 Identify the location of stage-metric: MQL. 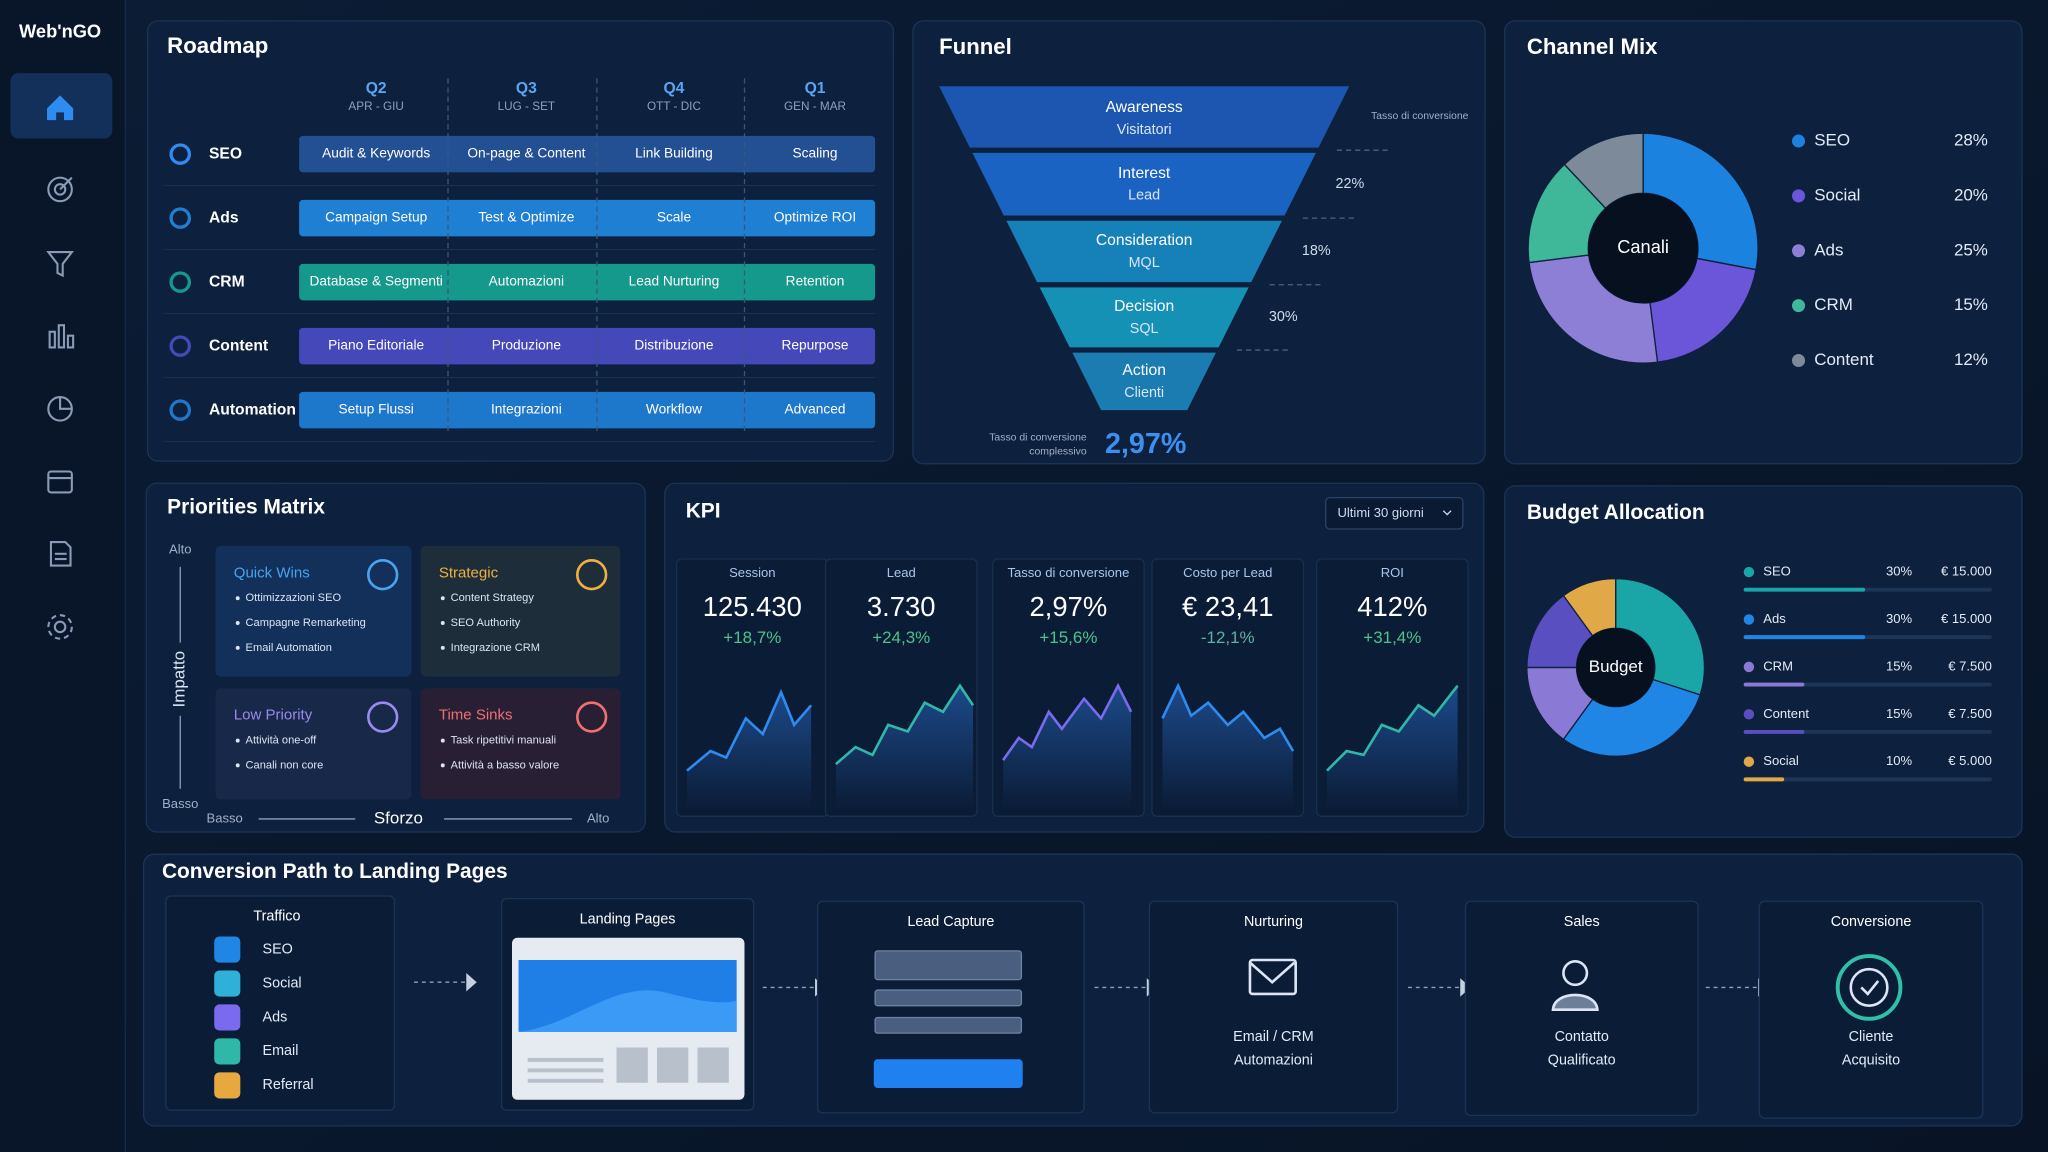
(1144, 263).